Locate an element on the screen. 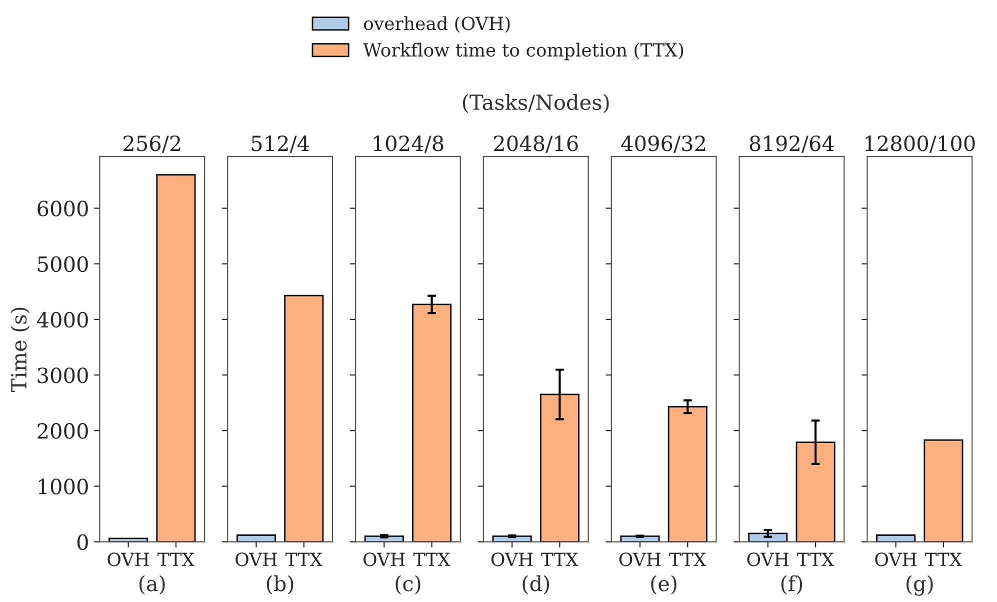 The width and height of the screenshot is (997, 602). x-axis-title: (g) is located at coordinates (919, 585).